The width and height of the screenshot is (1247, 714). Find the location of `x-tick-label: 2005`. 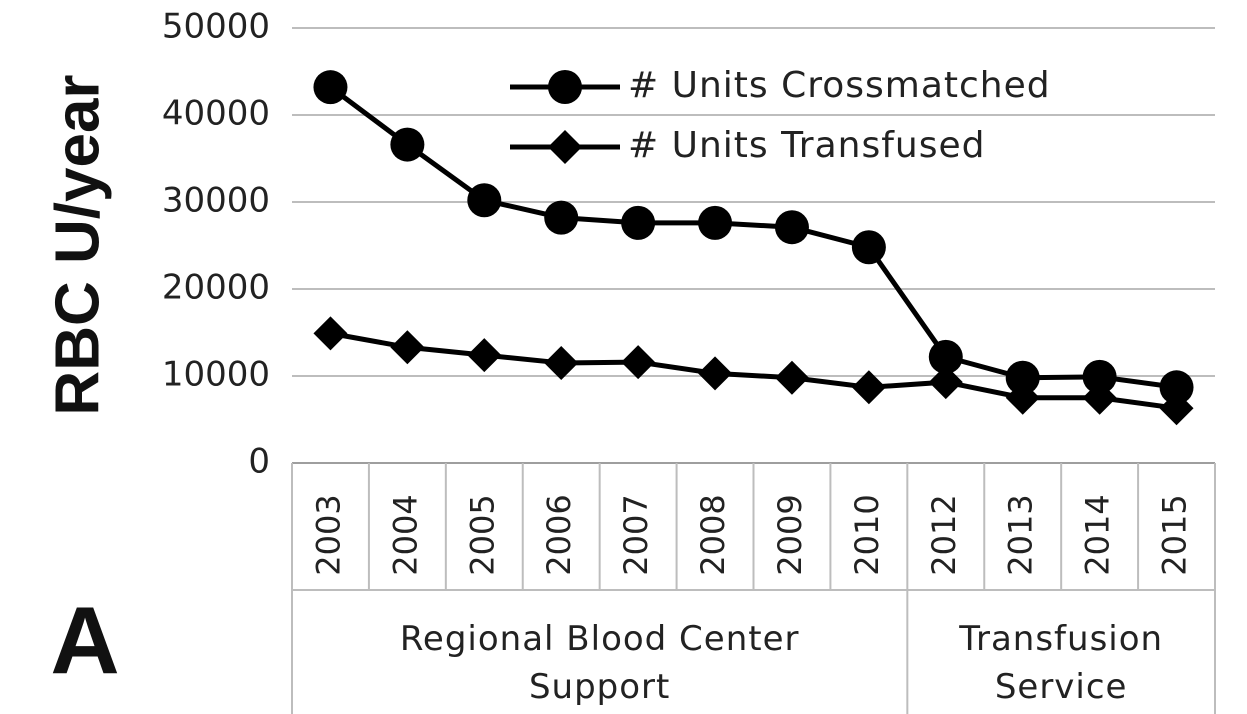

x-tick-label: 2005 is located at coordinates (482, 534).